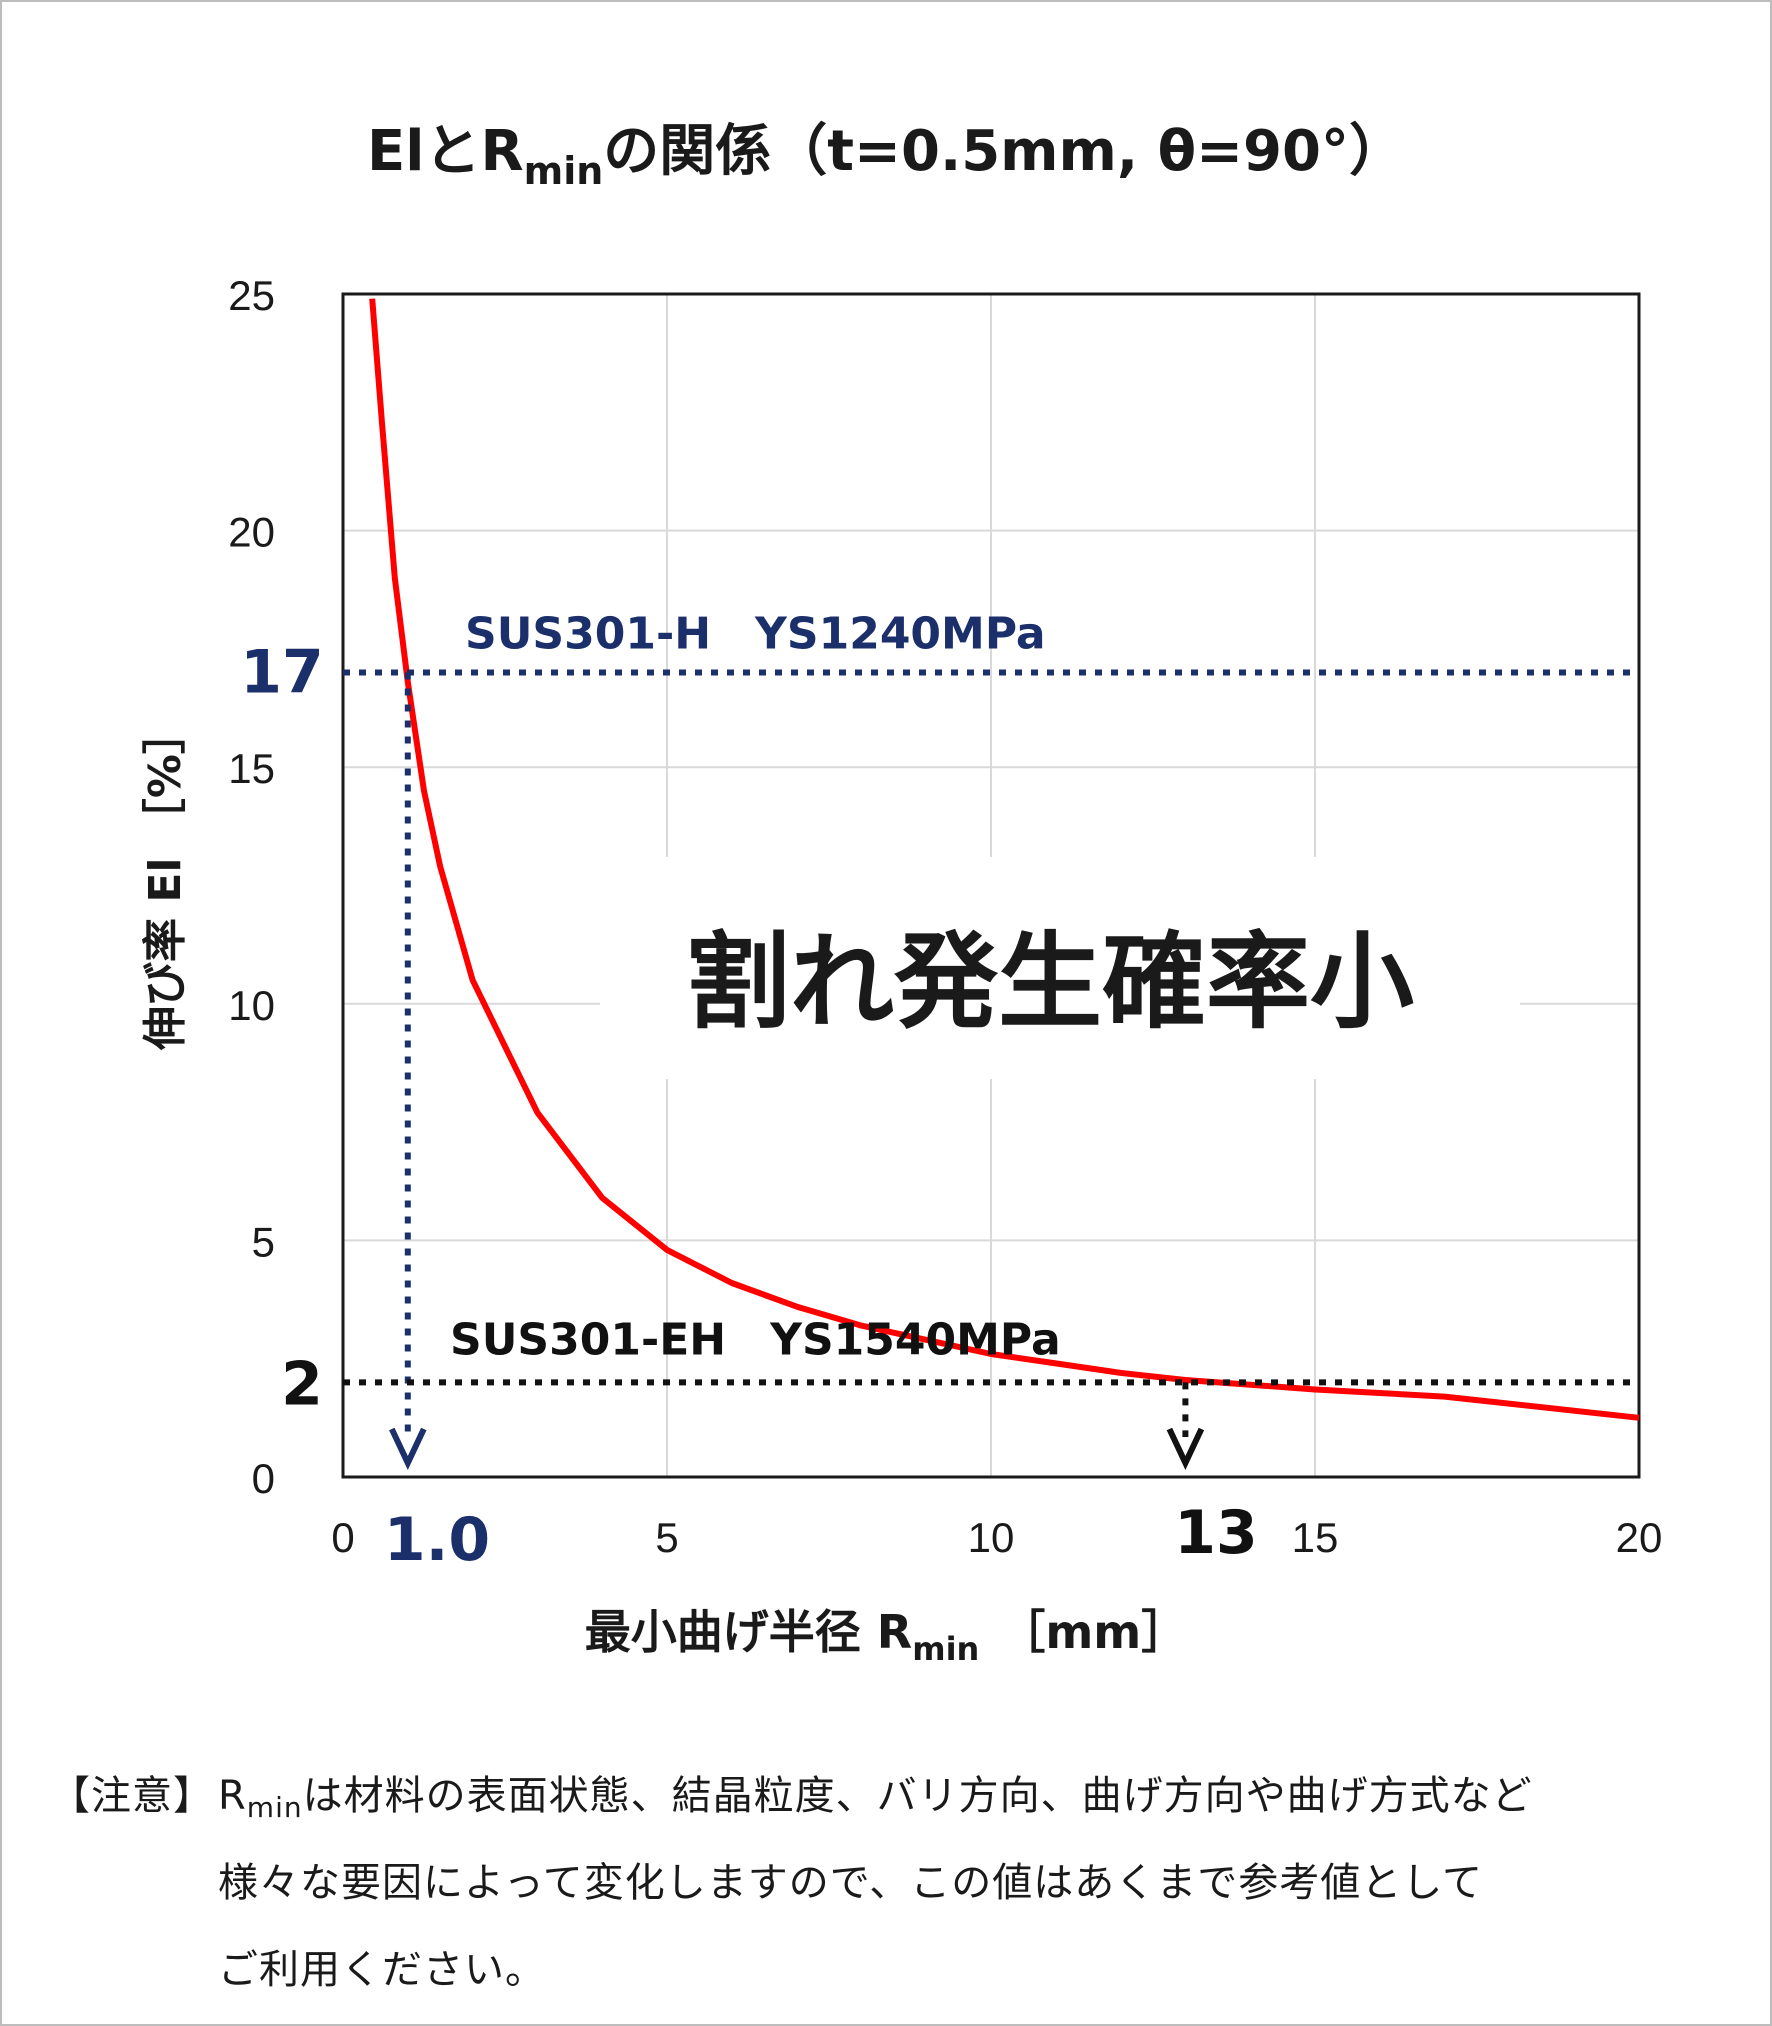  I want to click on y-axis-label: 伸び率 El ［%］, so click(165, 880).